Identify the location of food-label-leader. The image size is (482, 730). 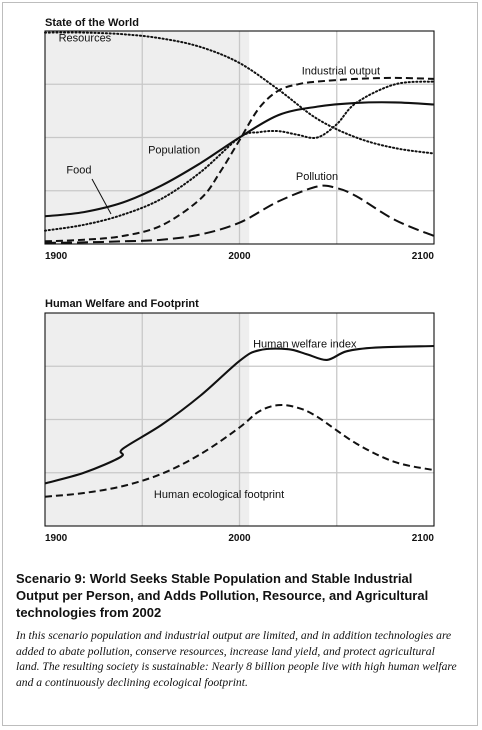
(101, 196).